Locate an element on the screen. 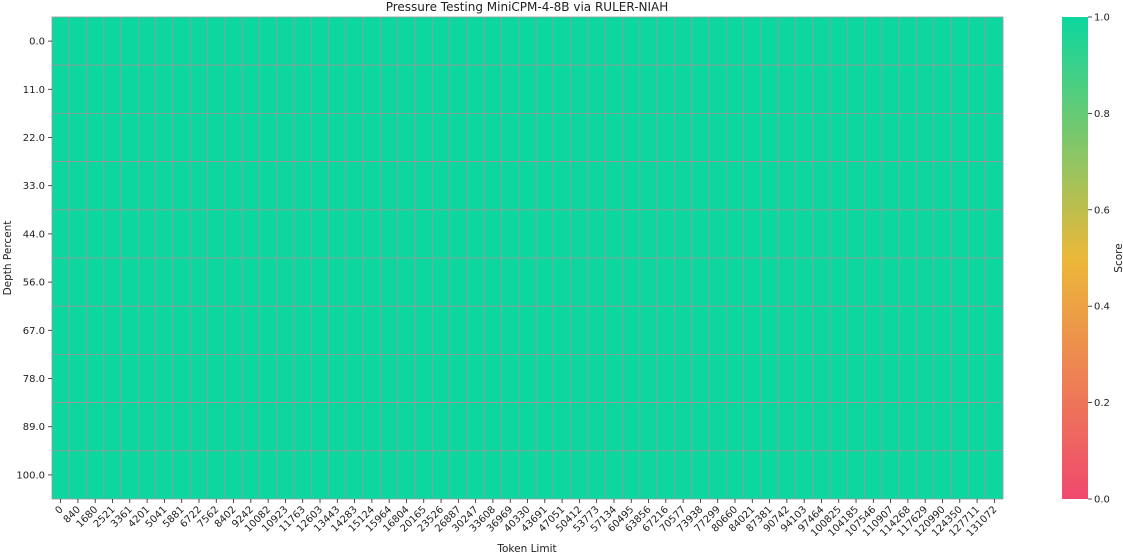 Image resolution: width=1123 pixels, height=556 pixels. colorbar-tick-label: 0.8 is located at coordinates (1102, 114).